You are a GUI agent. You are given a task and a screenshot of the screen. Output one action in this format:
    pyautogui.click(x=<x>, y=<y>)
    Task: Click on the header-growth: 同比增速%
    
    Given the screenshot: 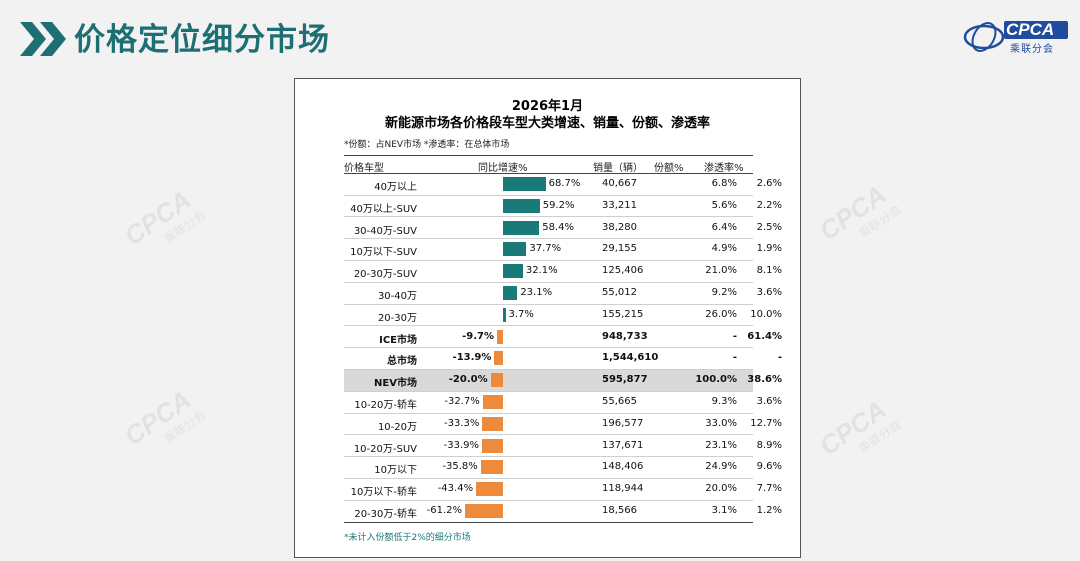 What is the action you would take?
    pyautogui.click(x=503, y=168)
    